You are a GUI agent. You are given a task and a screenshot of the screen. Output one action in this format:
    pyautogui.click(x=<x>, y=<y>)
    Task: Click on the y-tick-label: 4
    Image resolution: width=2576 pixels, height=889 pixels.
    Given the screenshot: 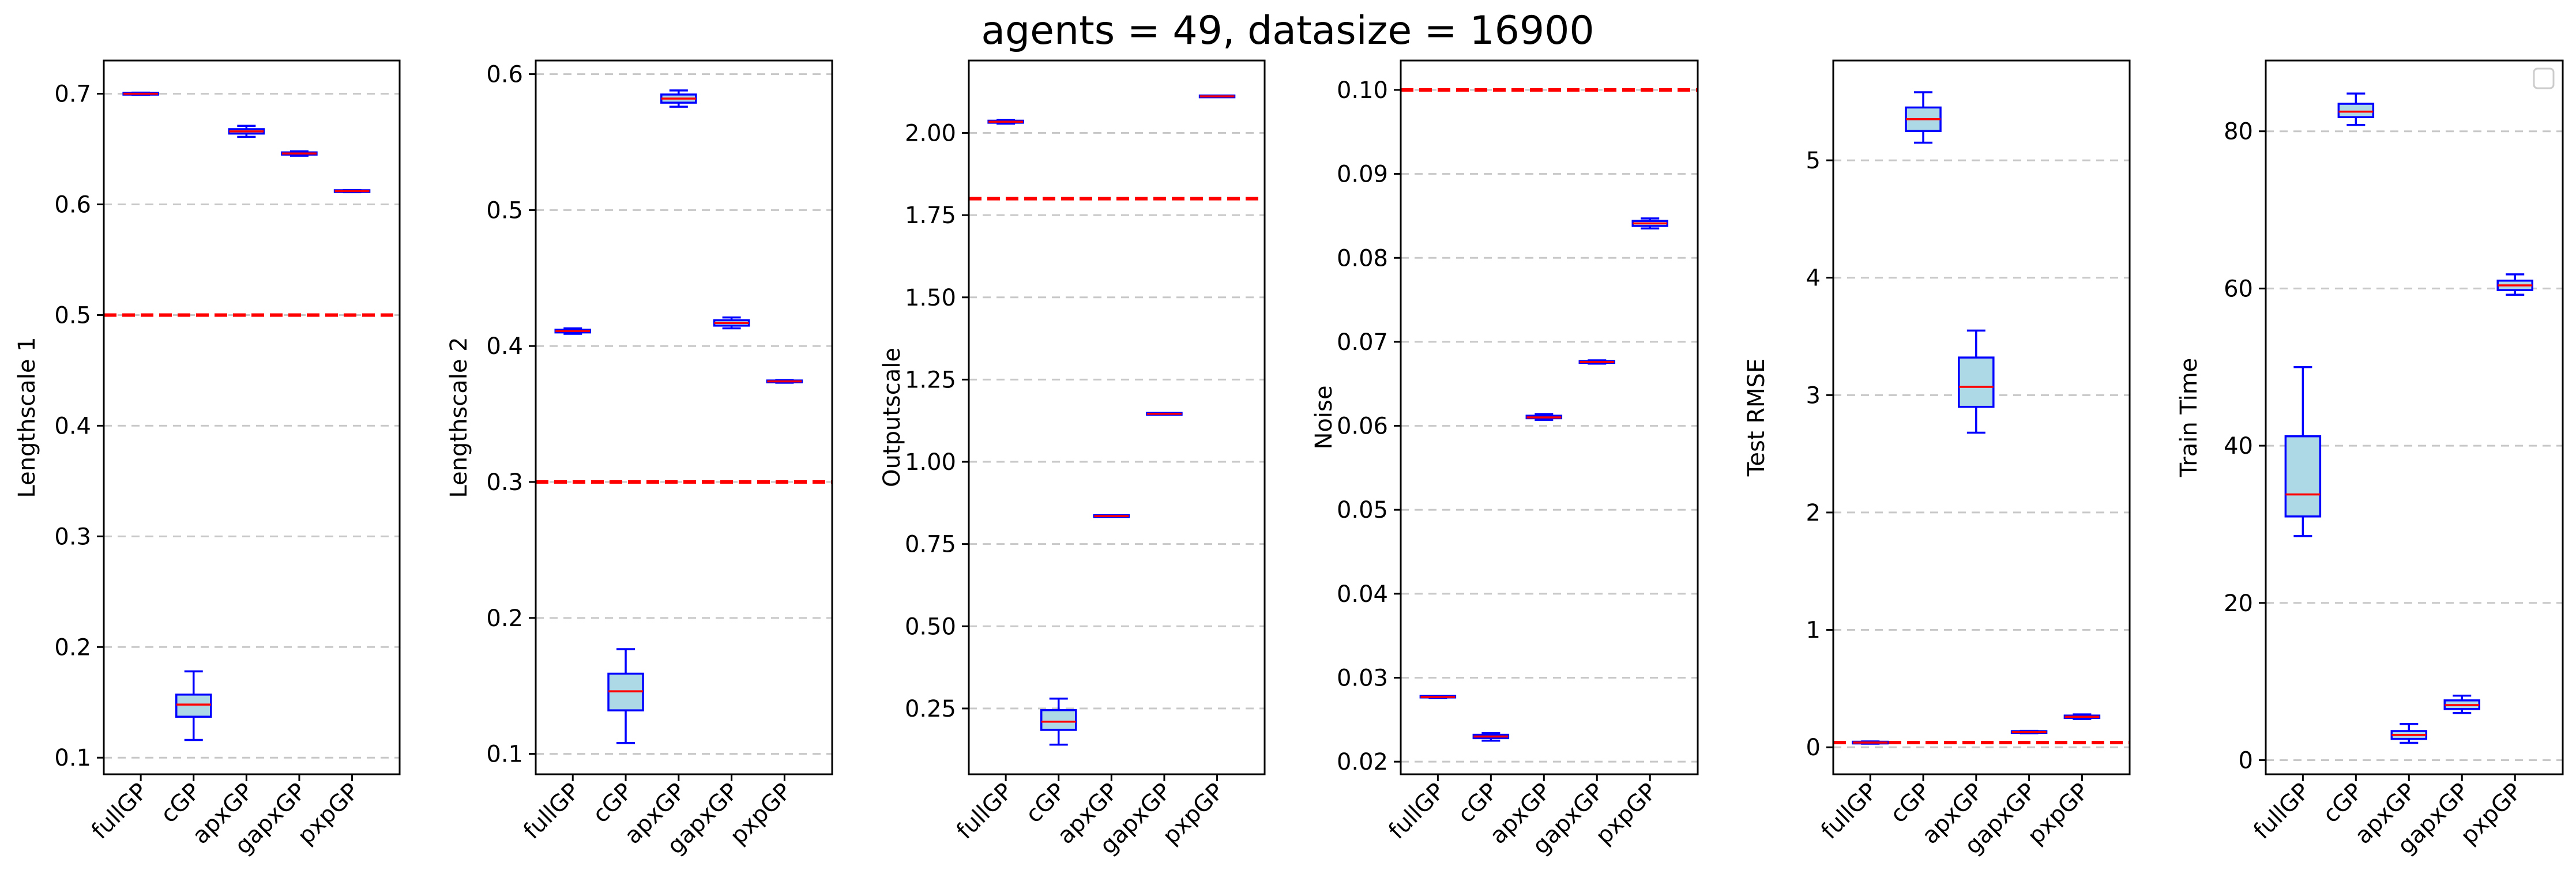 What is the action you would take?
    pyautogui.click(x=1813, y=278)
    